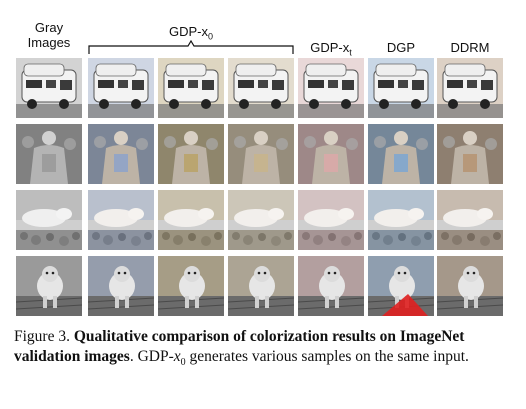 The width and height of the screenshot is (526, 409). What do you see at coordinates (151, 356) in the screenshot?
I see `caption-rest-prefix: . GDP-` at bounding box center [151, 356].